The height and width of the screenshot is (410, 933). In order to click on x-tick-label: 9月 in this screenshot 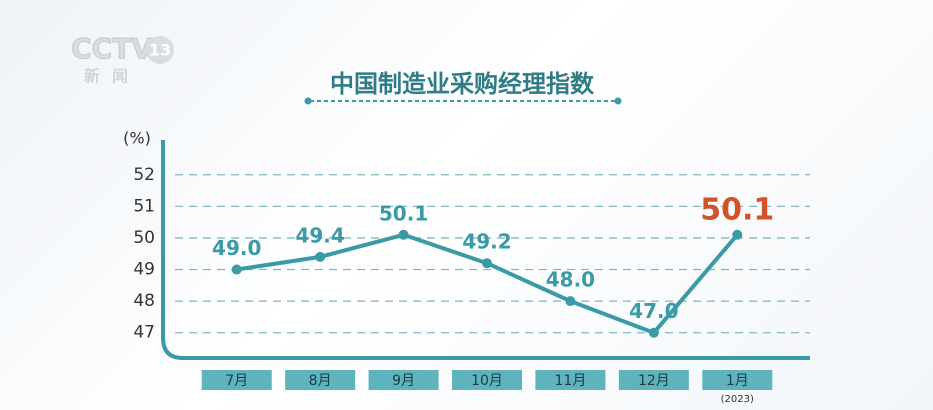, I will do `click(403, 381)`.